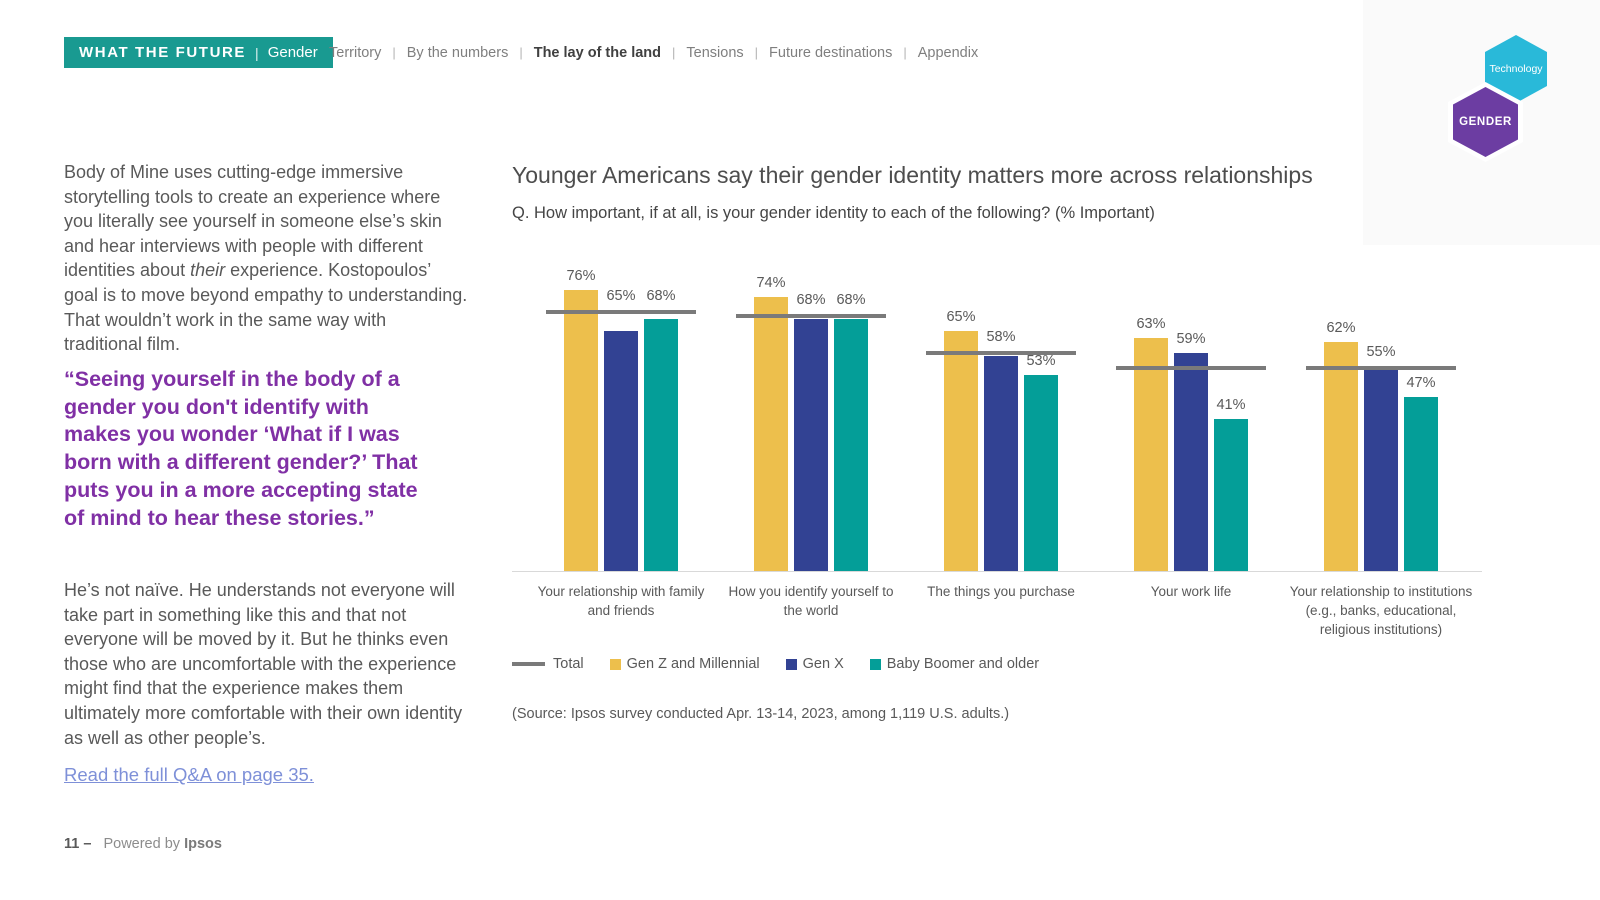  I want to click on brand-badge-title: WHAT THE FUTURE, so click(163, 52).